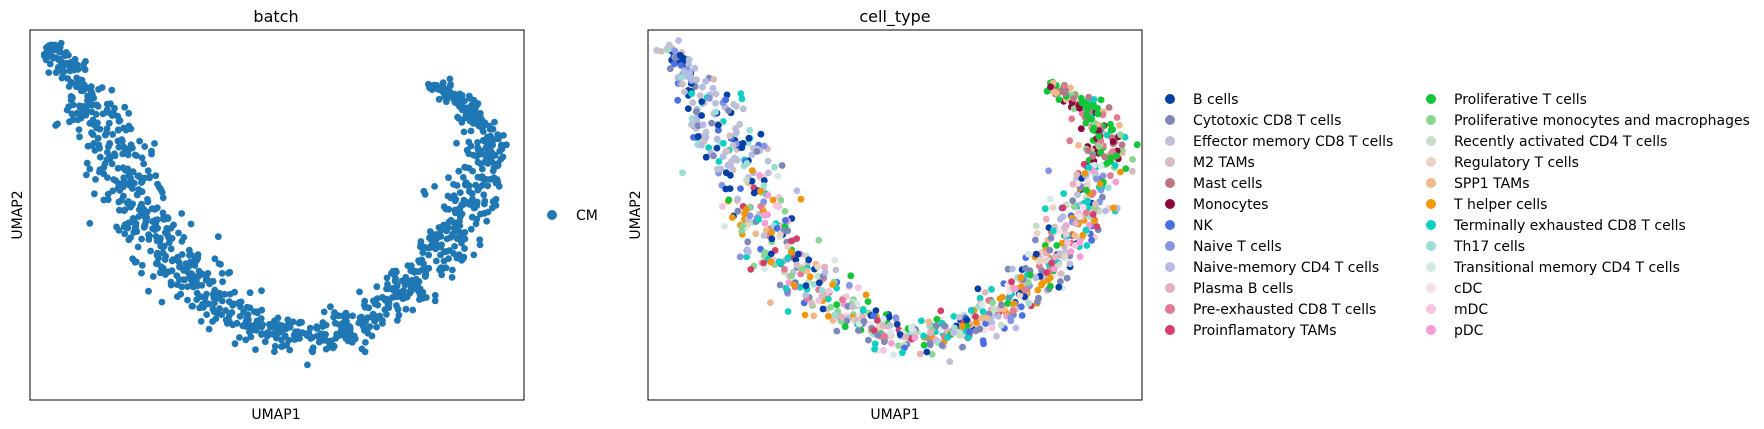 This screenshot has height=429, width=1764. What do you see at coordinates (1230, 205) in the screenshot?
I see `cell-type-legend-label: Monocytes` at bounding box center [1230, 205].